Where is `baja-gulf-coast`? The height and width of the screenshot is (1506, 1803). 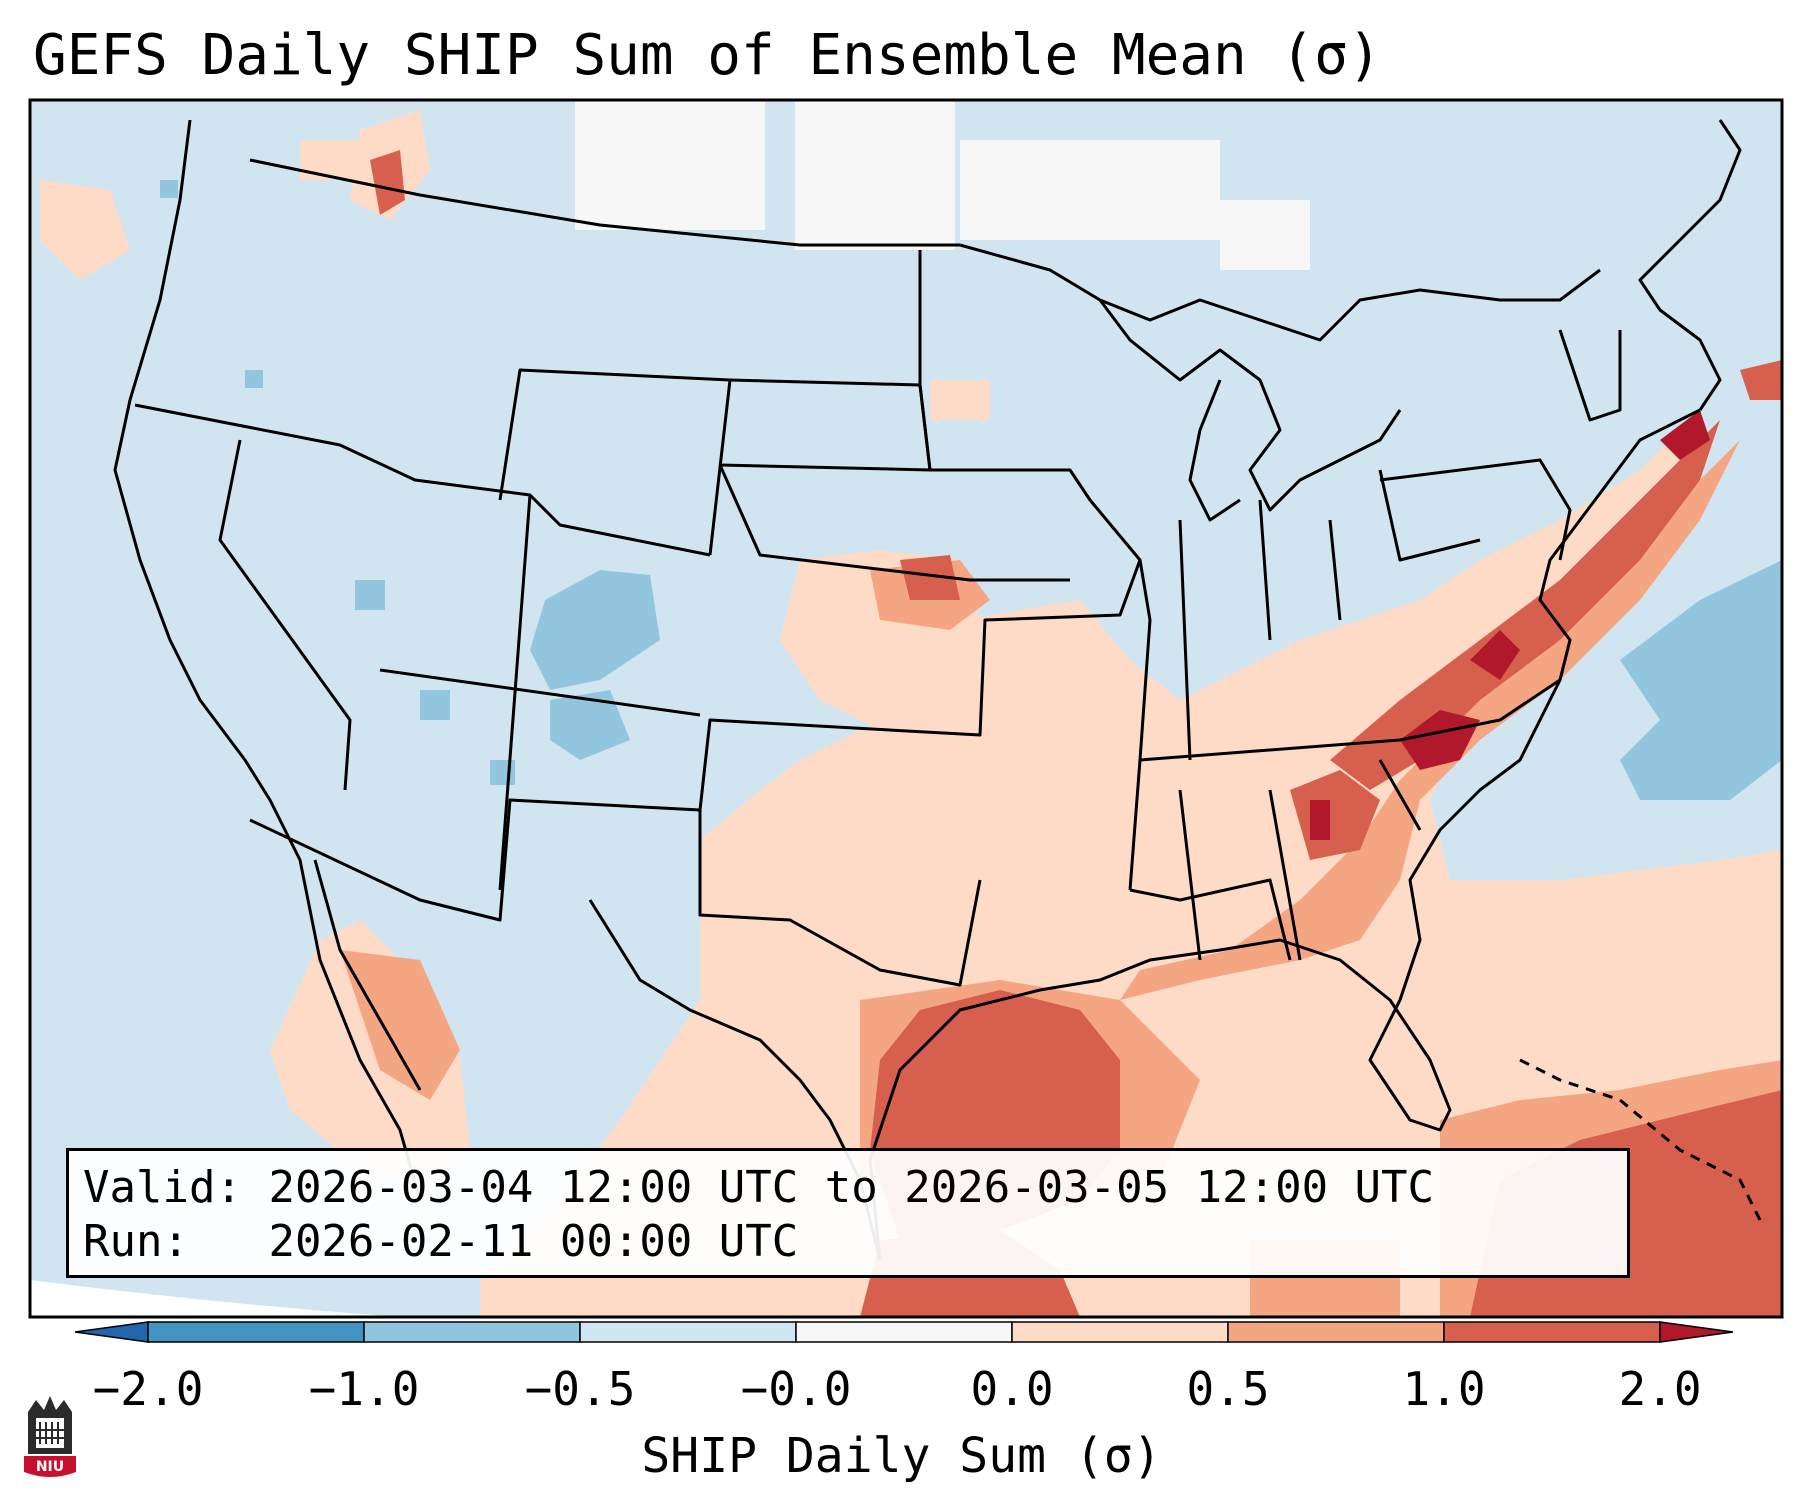 baja-gulf-coast is located at coordinates (367, 975).